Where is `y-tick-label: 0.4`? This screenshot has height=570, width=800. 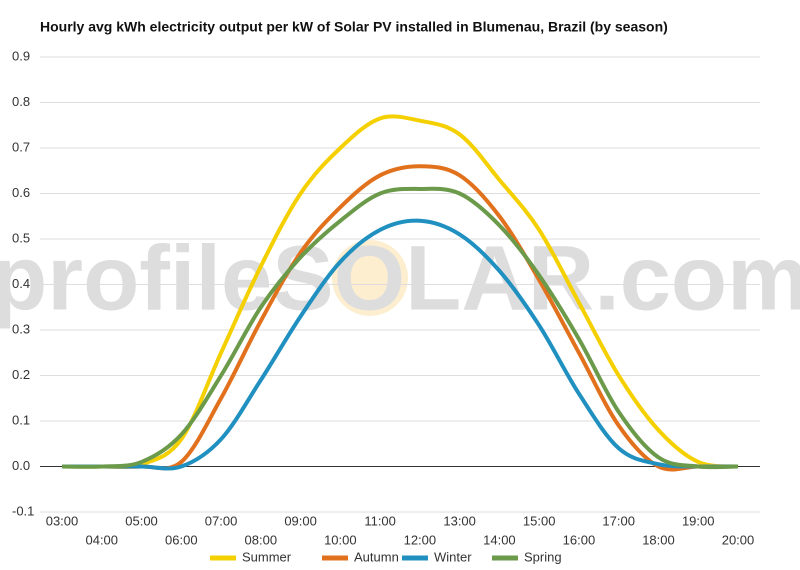 y-tick-label: 0.4 is located at coordinates (21, 283).